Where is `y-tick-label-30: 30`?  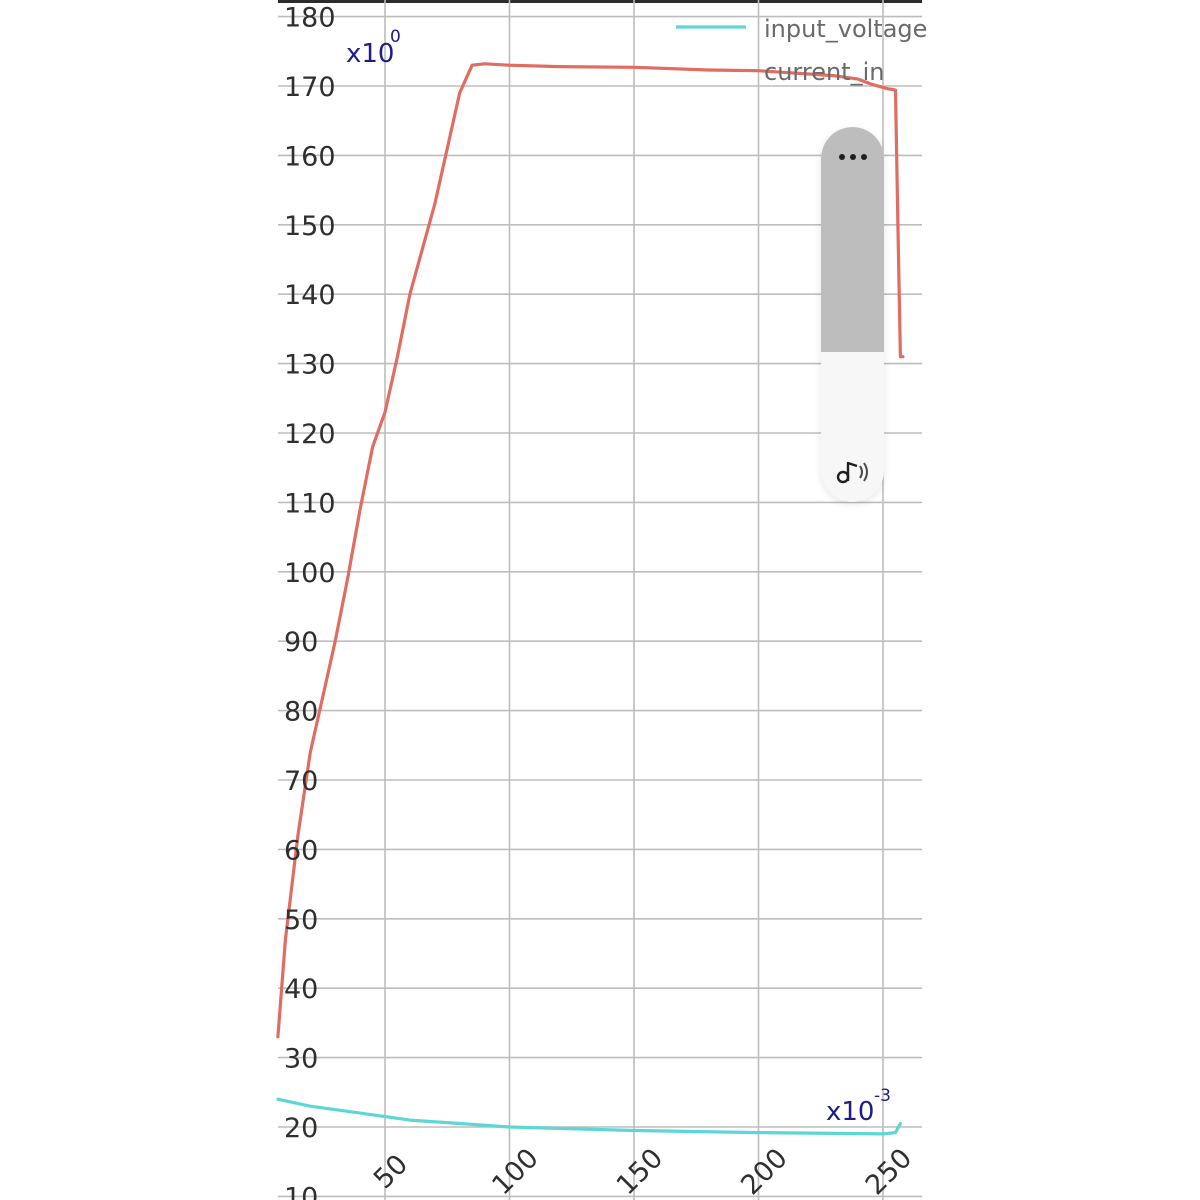
y-tick-label-30: 30 is located at coordinates (301, 1059).